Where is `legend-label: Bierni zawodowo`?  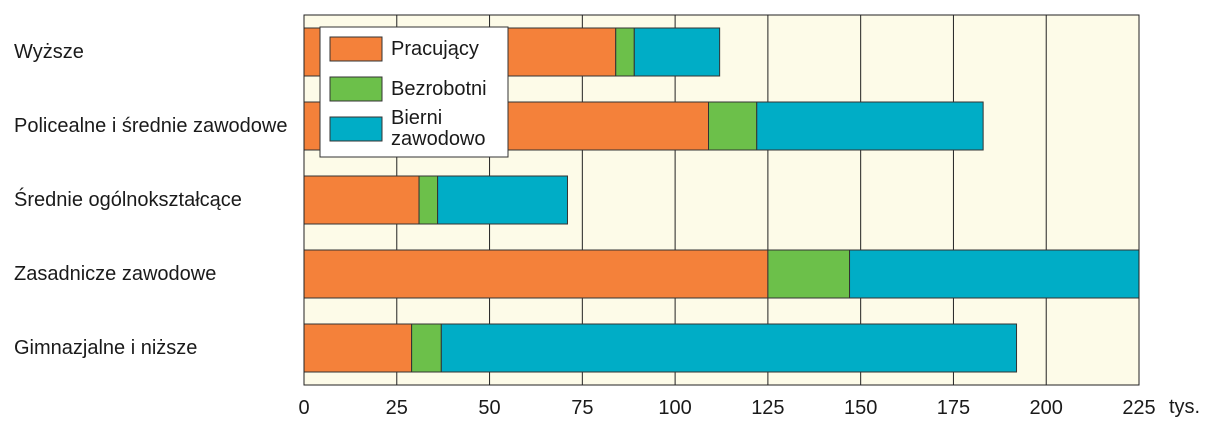
legend-label: Bierni zawodowo is located at coordinates (438, 128).